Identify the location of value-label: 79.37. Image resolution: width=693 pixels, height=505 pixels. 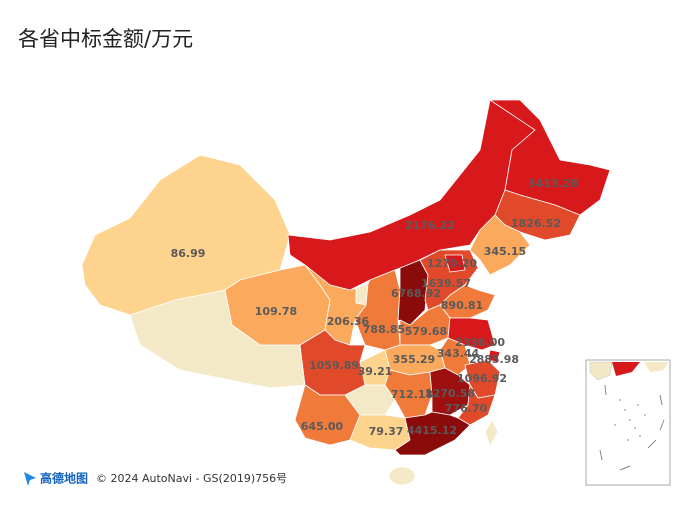
(386, 431).